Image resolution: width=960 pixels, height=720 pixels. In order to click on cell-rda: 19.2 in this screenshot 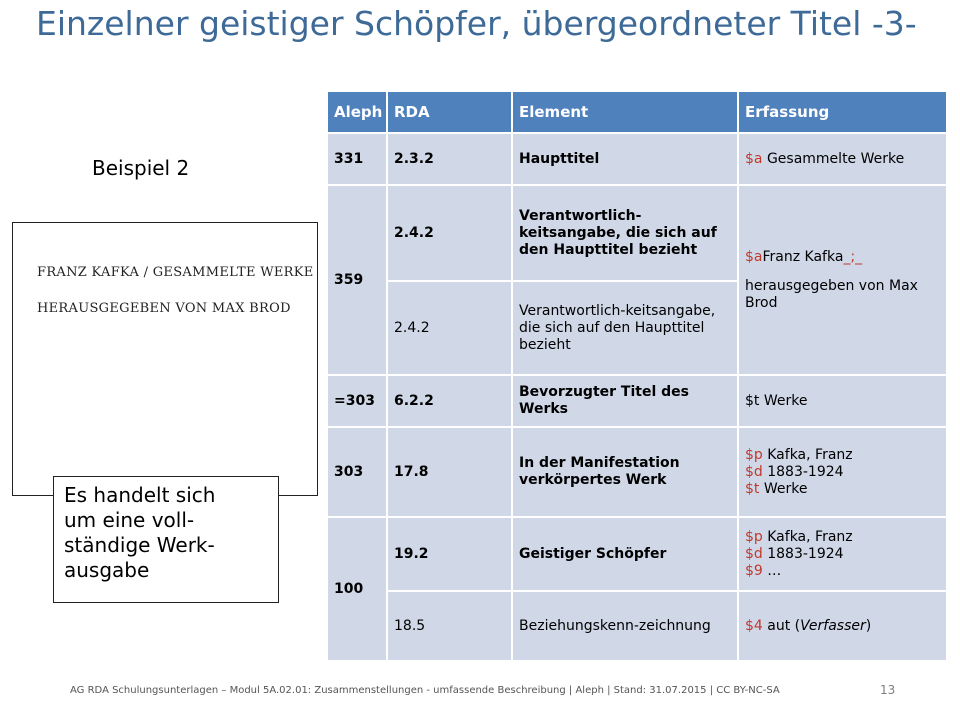, I will do `click(449, 554)`.